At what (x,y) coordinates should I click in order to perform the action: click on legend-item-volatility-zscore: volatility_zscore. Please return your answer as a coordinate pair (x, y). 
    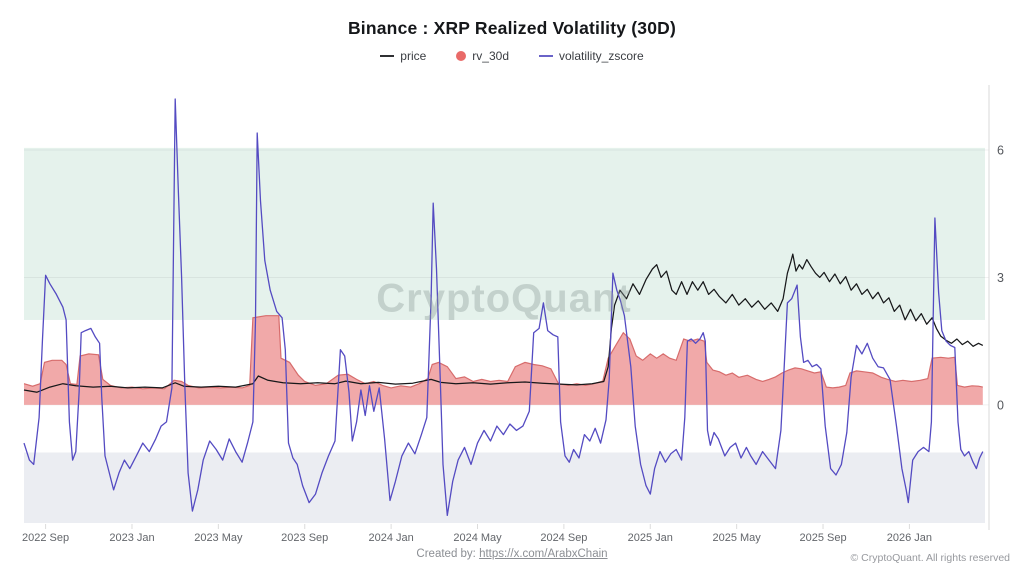
    Looking at the image, I should click on (591, 56).